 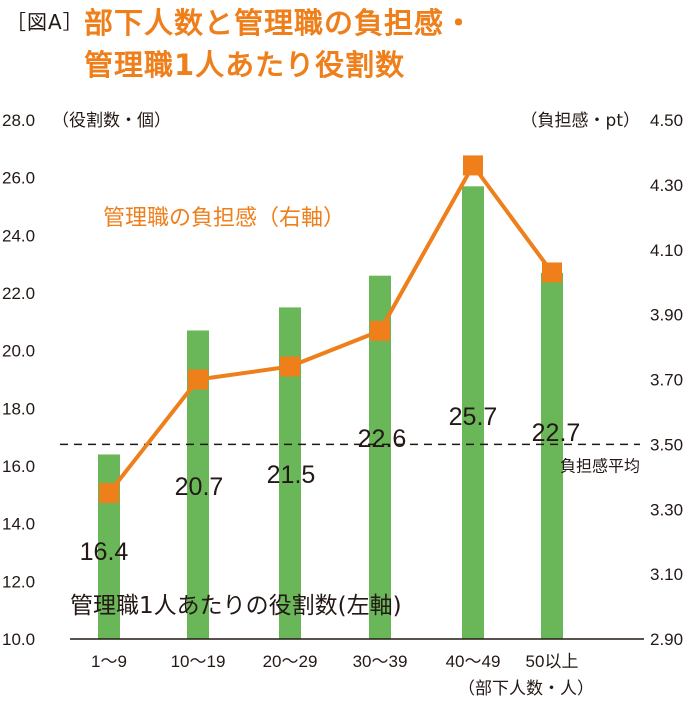 What do you see at coordinates (18, 639) in the screenshot?
I see `left-axis-tick-label: 10.0` at bounding box center [18, 639].